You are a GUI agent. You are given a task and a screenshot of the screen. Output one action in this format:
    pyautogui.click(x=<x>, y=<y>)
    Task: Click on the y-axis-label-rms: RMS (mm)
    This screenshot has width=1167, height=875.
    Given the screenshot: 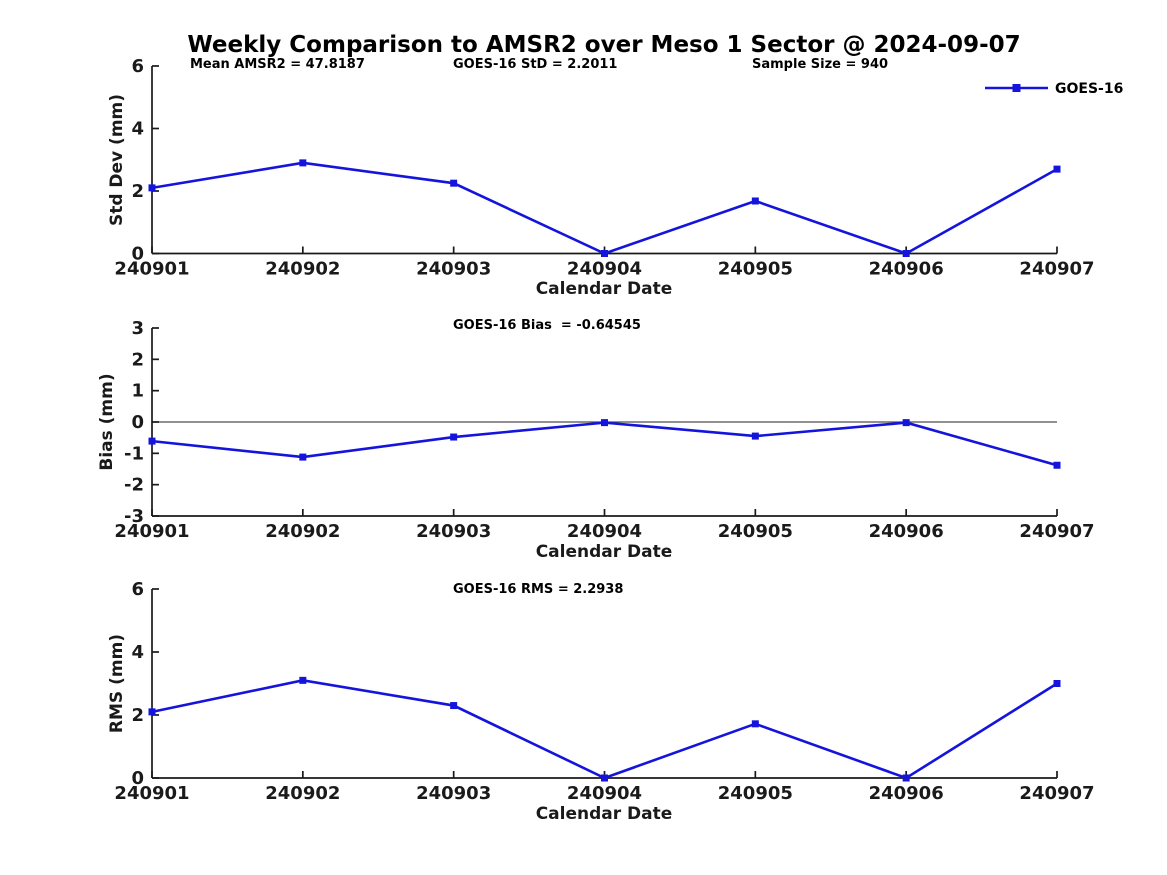 What is the action you would take?
    pyautogui.click(x=117, y=683)
    